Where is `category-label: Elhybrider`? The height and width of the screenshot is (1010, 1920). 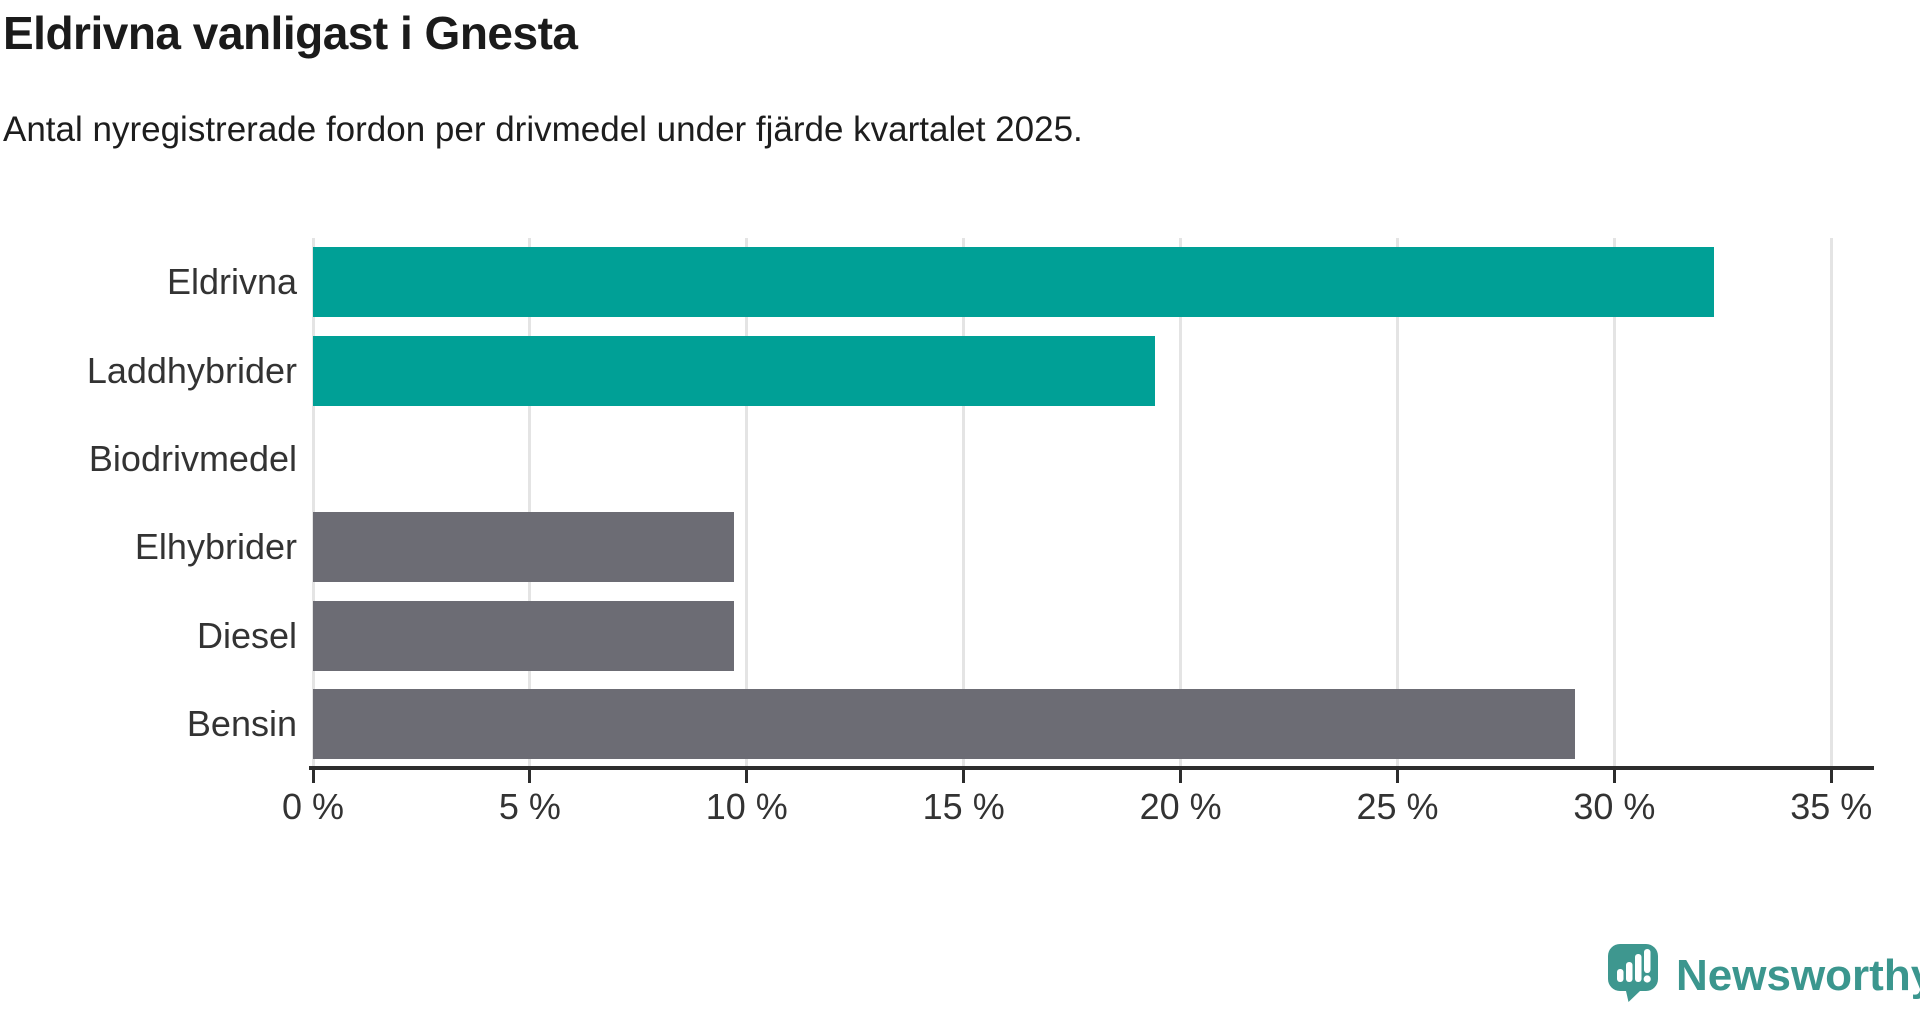 category-label: Elhybrider is located at coordinates (215, 547).